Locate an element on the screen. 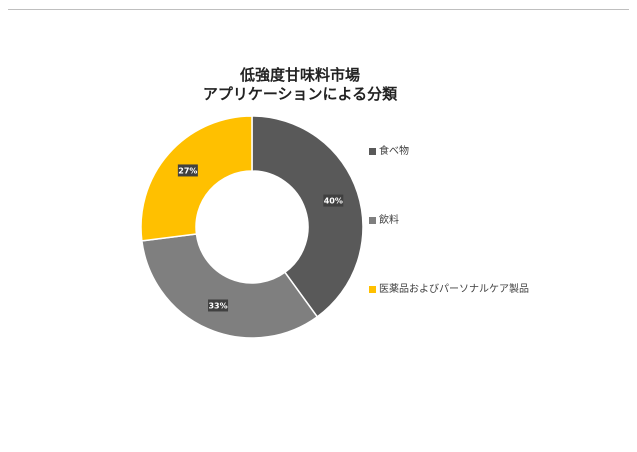  data-label-box-food is located at coordinates (333, 200).